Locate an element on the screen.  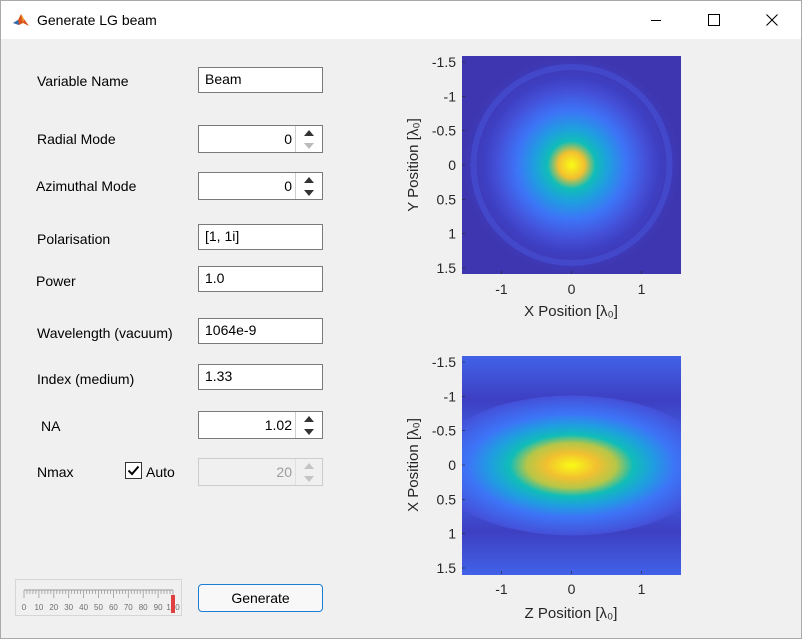
na-increment-button is located at coordinates (309, 418).